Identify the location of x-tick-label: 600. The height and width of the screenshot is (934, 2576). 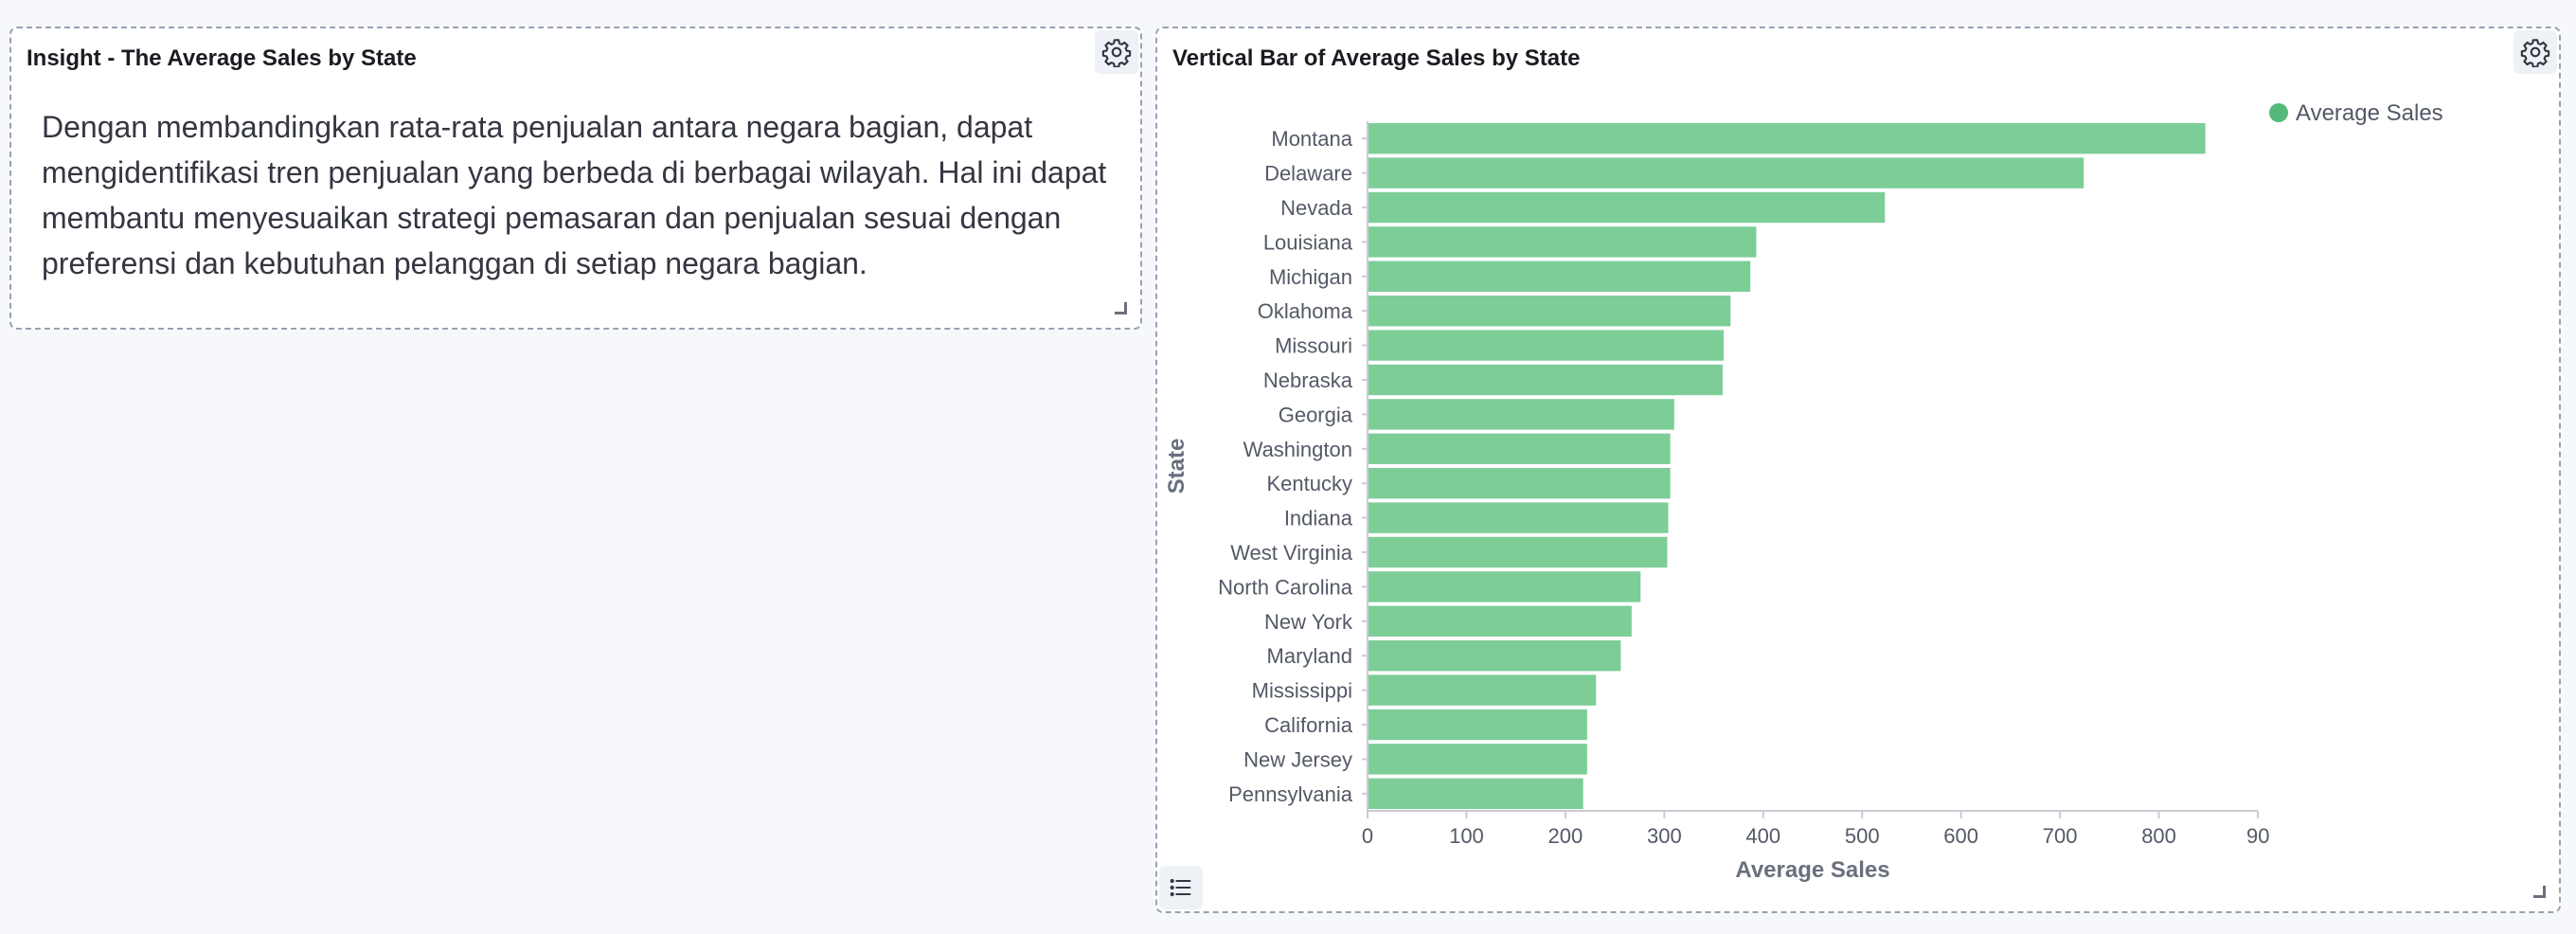
(1960, 836).